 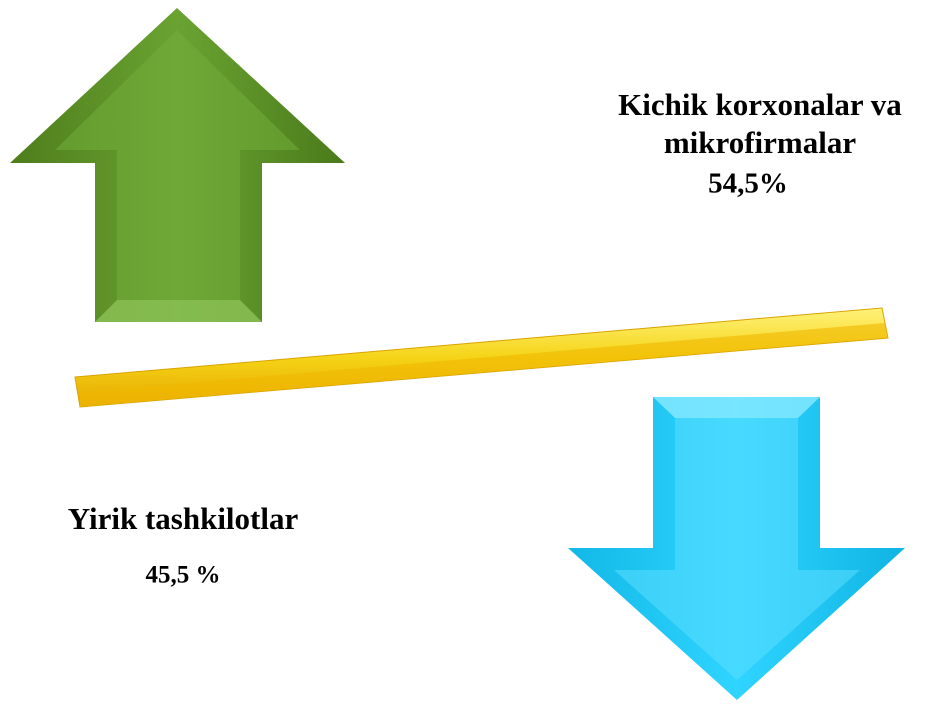 I want to click on upper-label-line: Kichik korxonalar va, so click(x=760, y=104).